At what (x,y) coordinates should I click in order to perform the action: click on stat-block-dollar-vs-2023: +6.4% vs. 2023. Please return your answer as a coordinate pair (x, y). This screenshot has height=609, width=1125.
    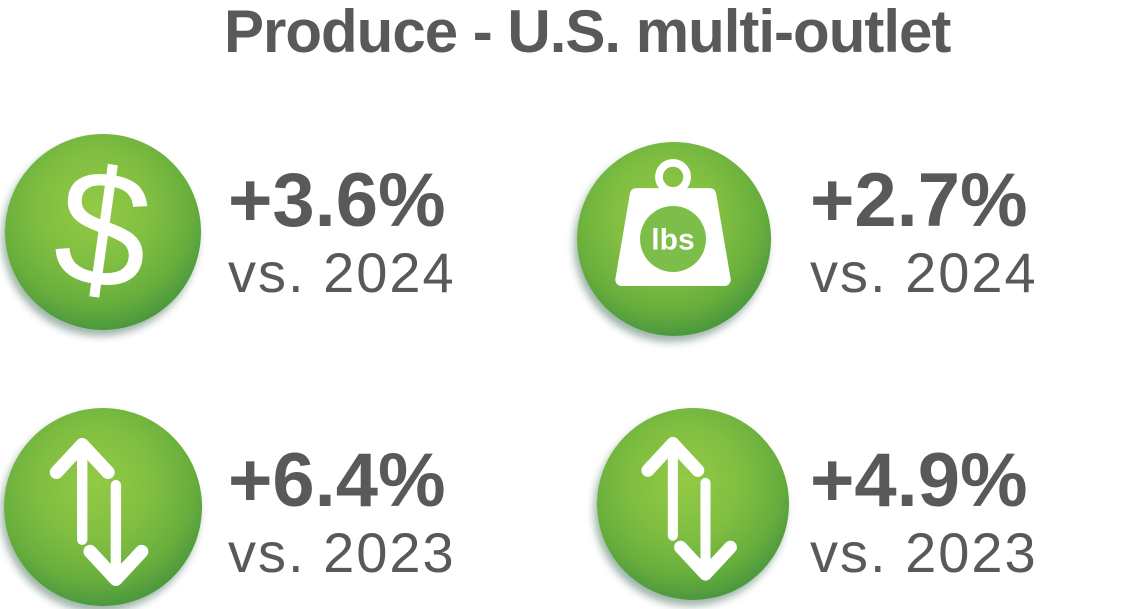
    Looking at the image, I should click on (342, 512).